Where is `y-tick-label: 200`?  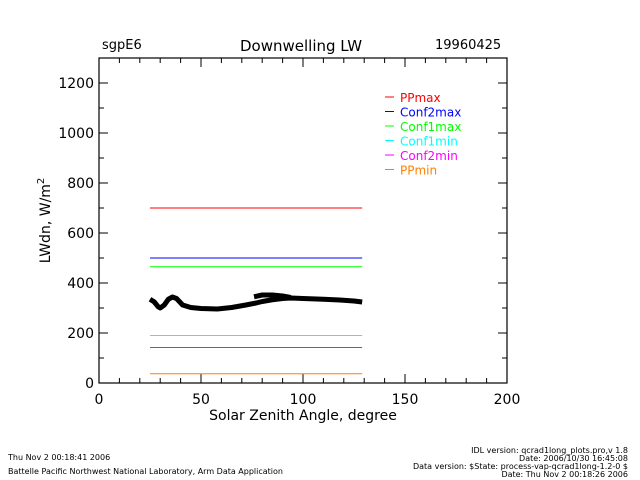 y-tick-label: 200 is located at coordinates (80, 334).